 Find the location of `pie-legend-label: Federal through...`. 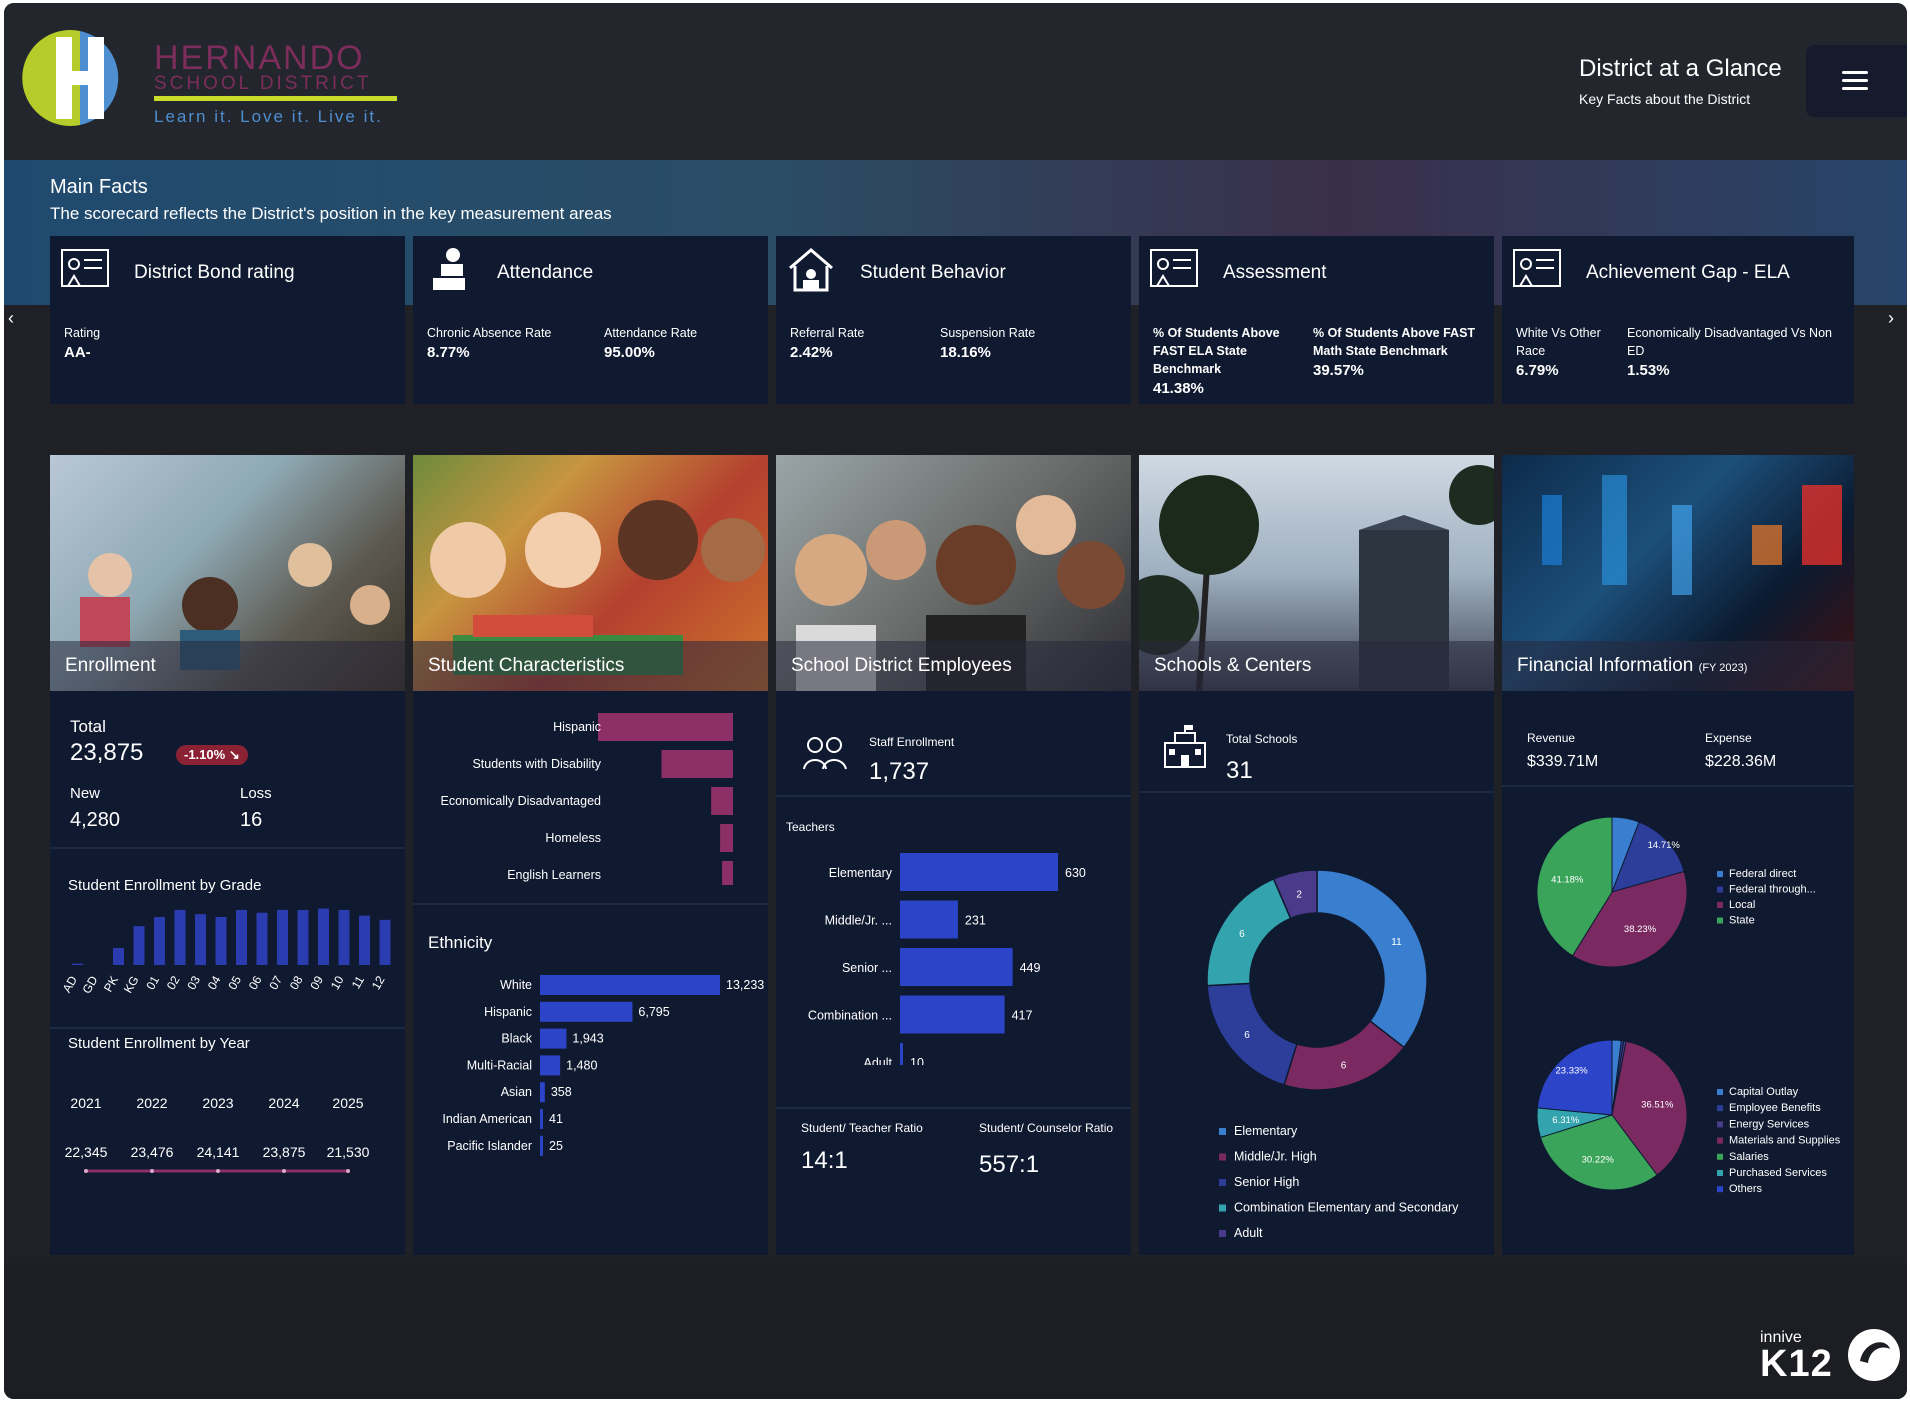

pie-legend-label: Federal through... is located at coordinates (1772, 890).